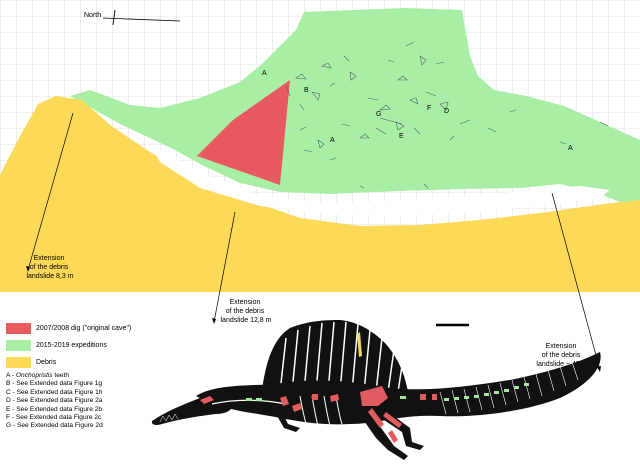 Image resolution: width=640 pixels, height=470 pixels. Describe the element at coordinates (54, 426) in the screenshot. I see `key-line-g: G - See Extended data Figure 2d` at that location.